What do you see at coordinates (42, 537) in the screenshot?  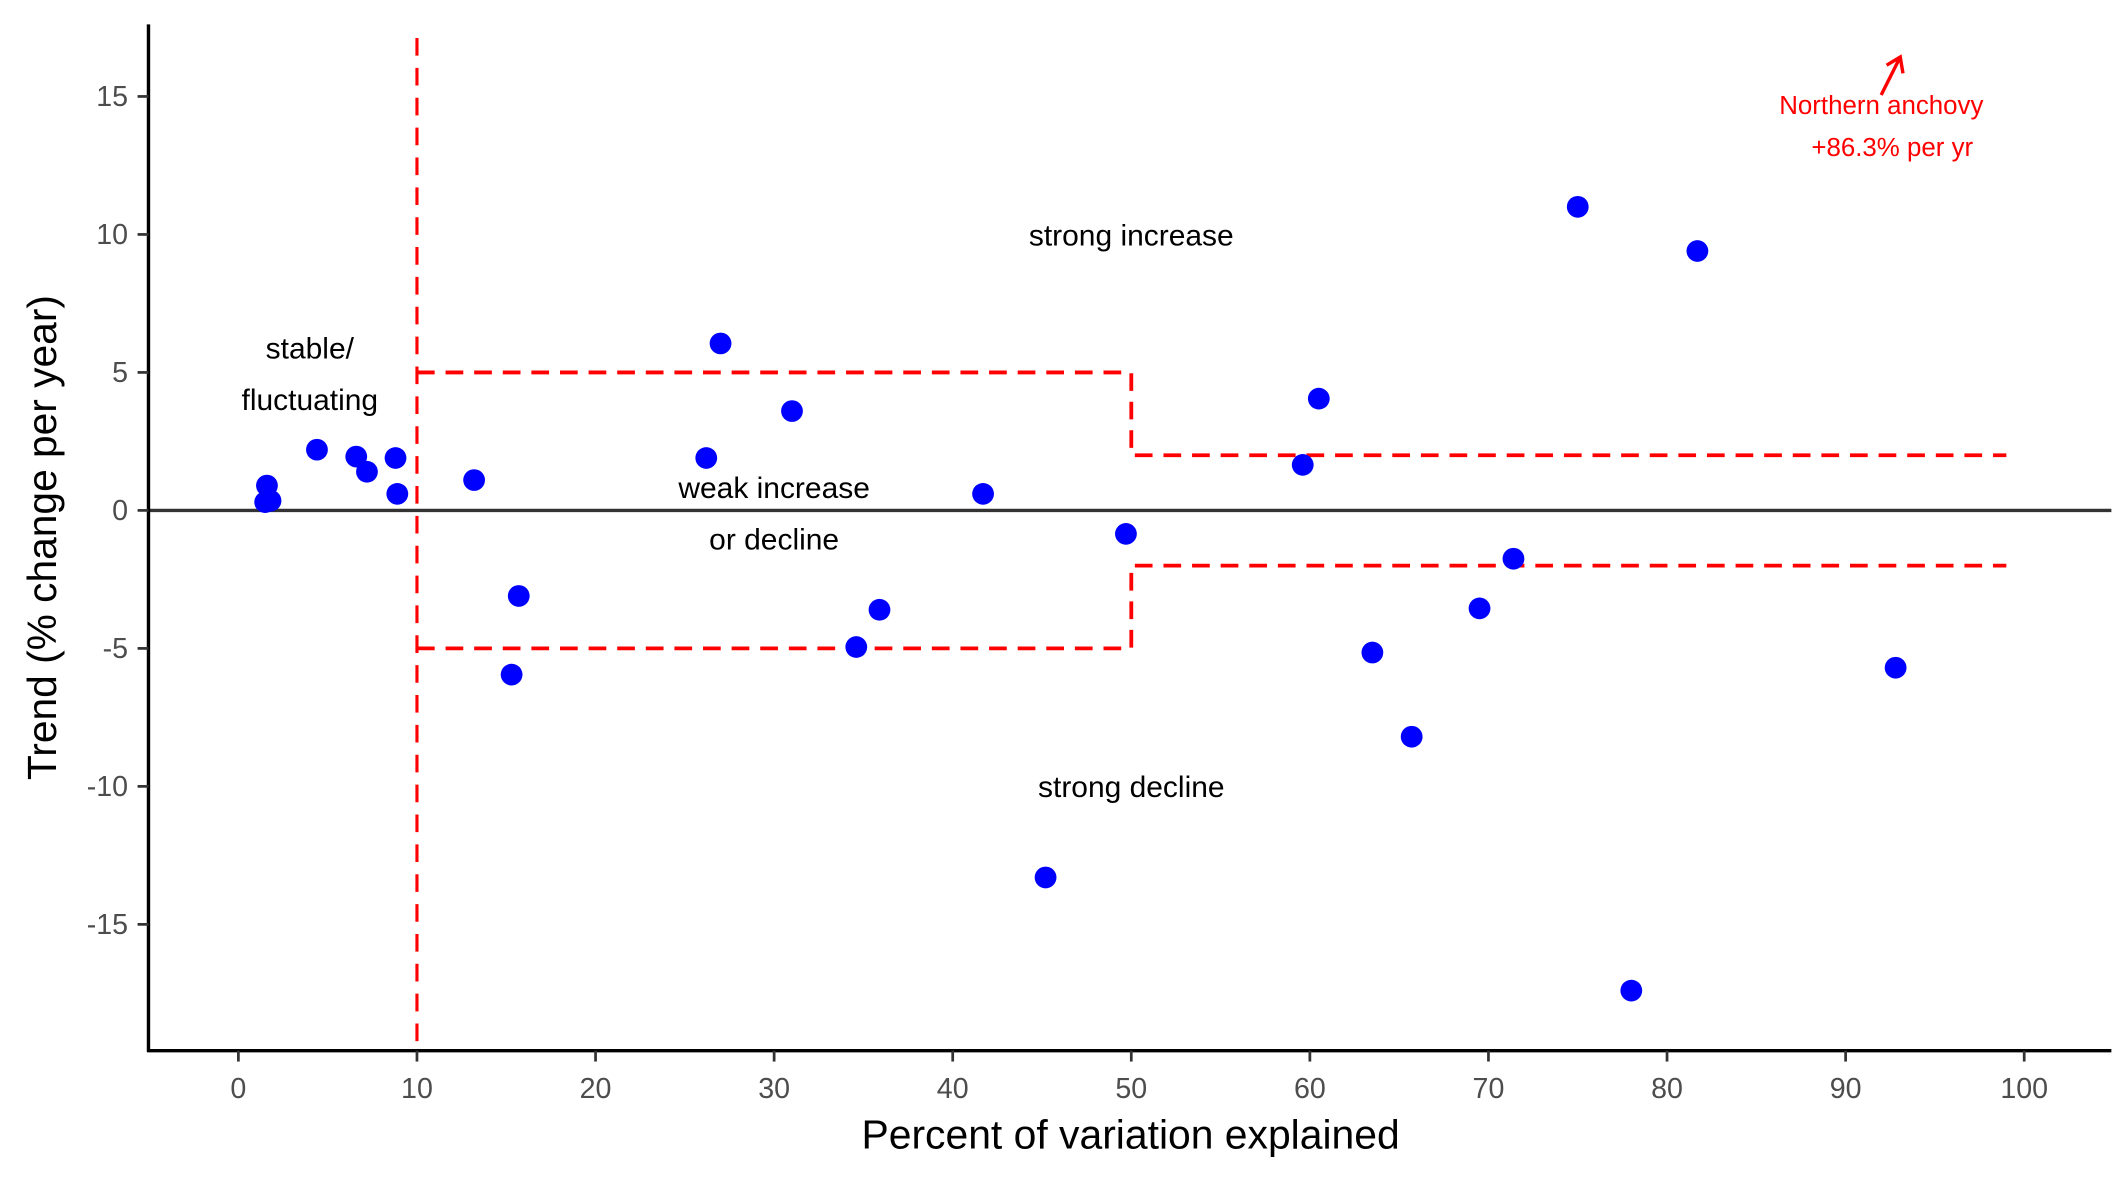 I see `y-axis-title: Trend (% change per year)` at bounding box center [42, 537].